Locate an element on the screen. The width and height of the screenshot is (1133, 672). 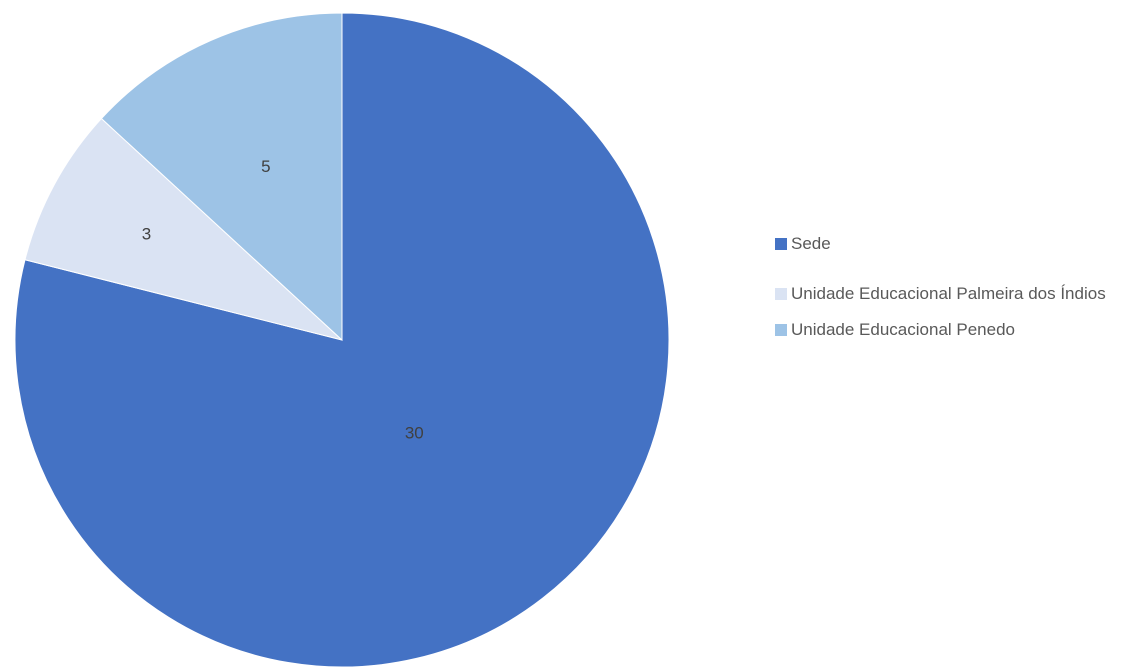
legend-item-penedo: Unidade Educacional Penedo is located at coordinates (950, 330).